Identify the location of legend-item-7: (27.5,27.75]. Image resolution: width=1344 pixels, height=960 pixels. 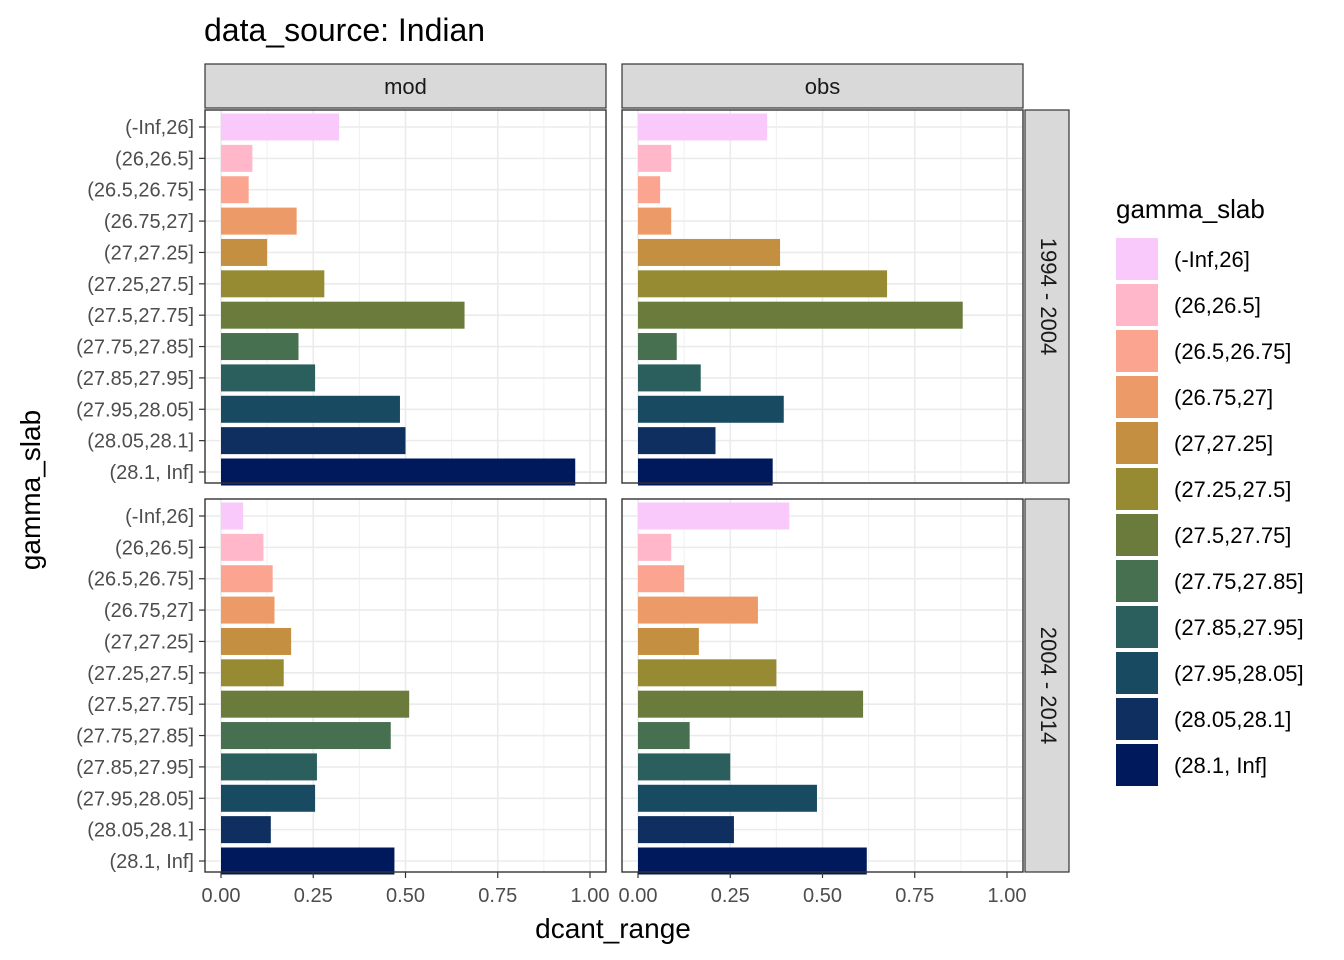
(1203, 535).